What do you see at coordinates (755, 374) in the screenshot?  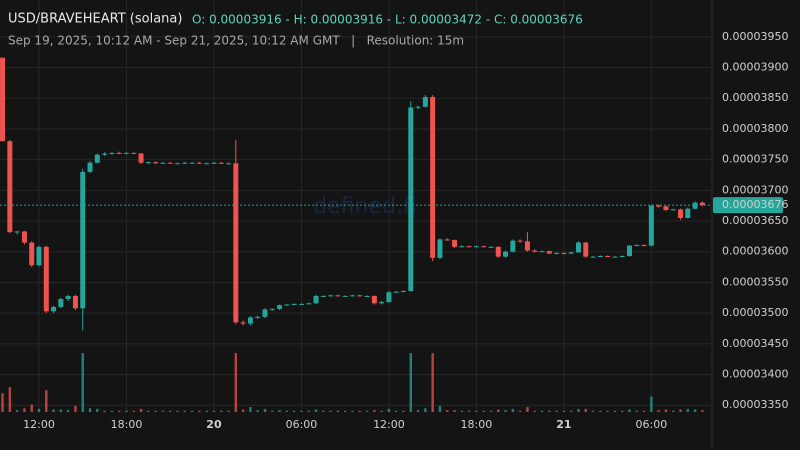 I see `y-tick-label: 0.00003400` at bounding box center [755, 374].